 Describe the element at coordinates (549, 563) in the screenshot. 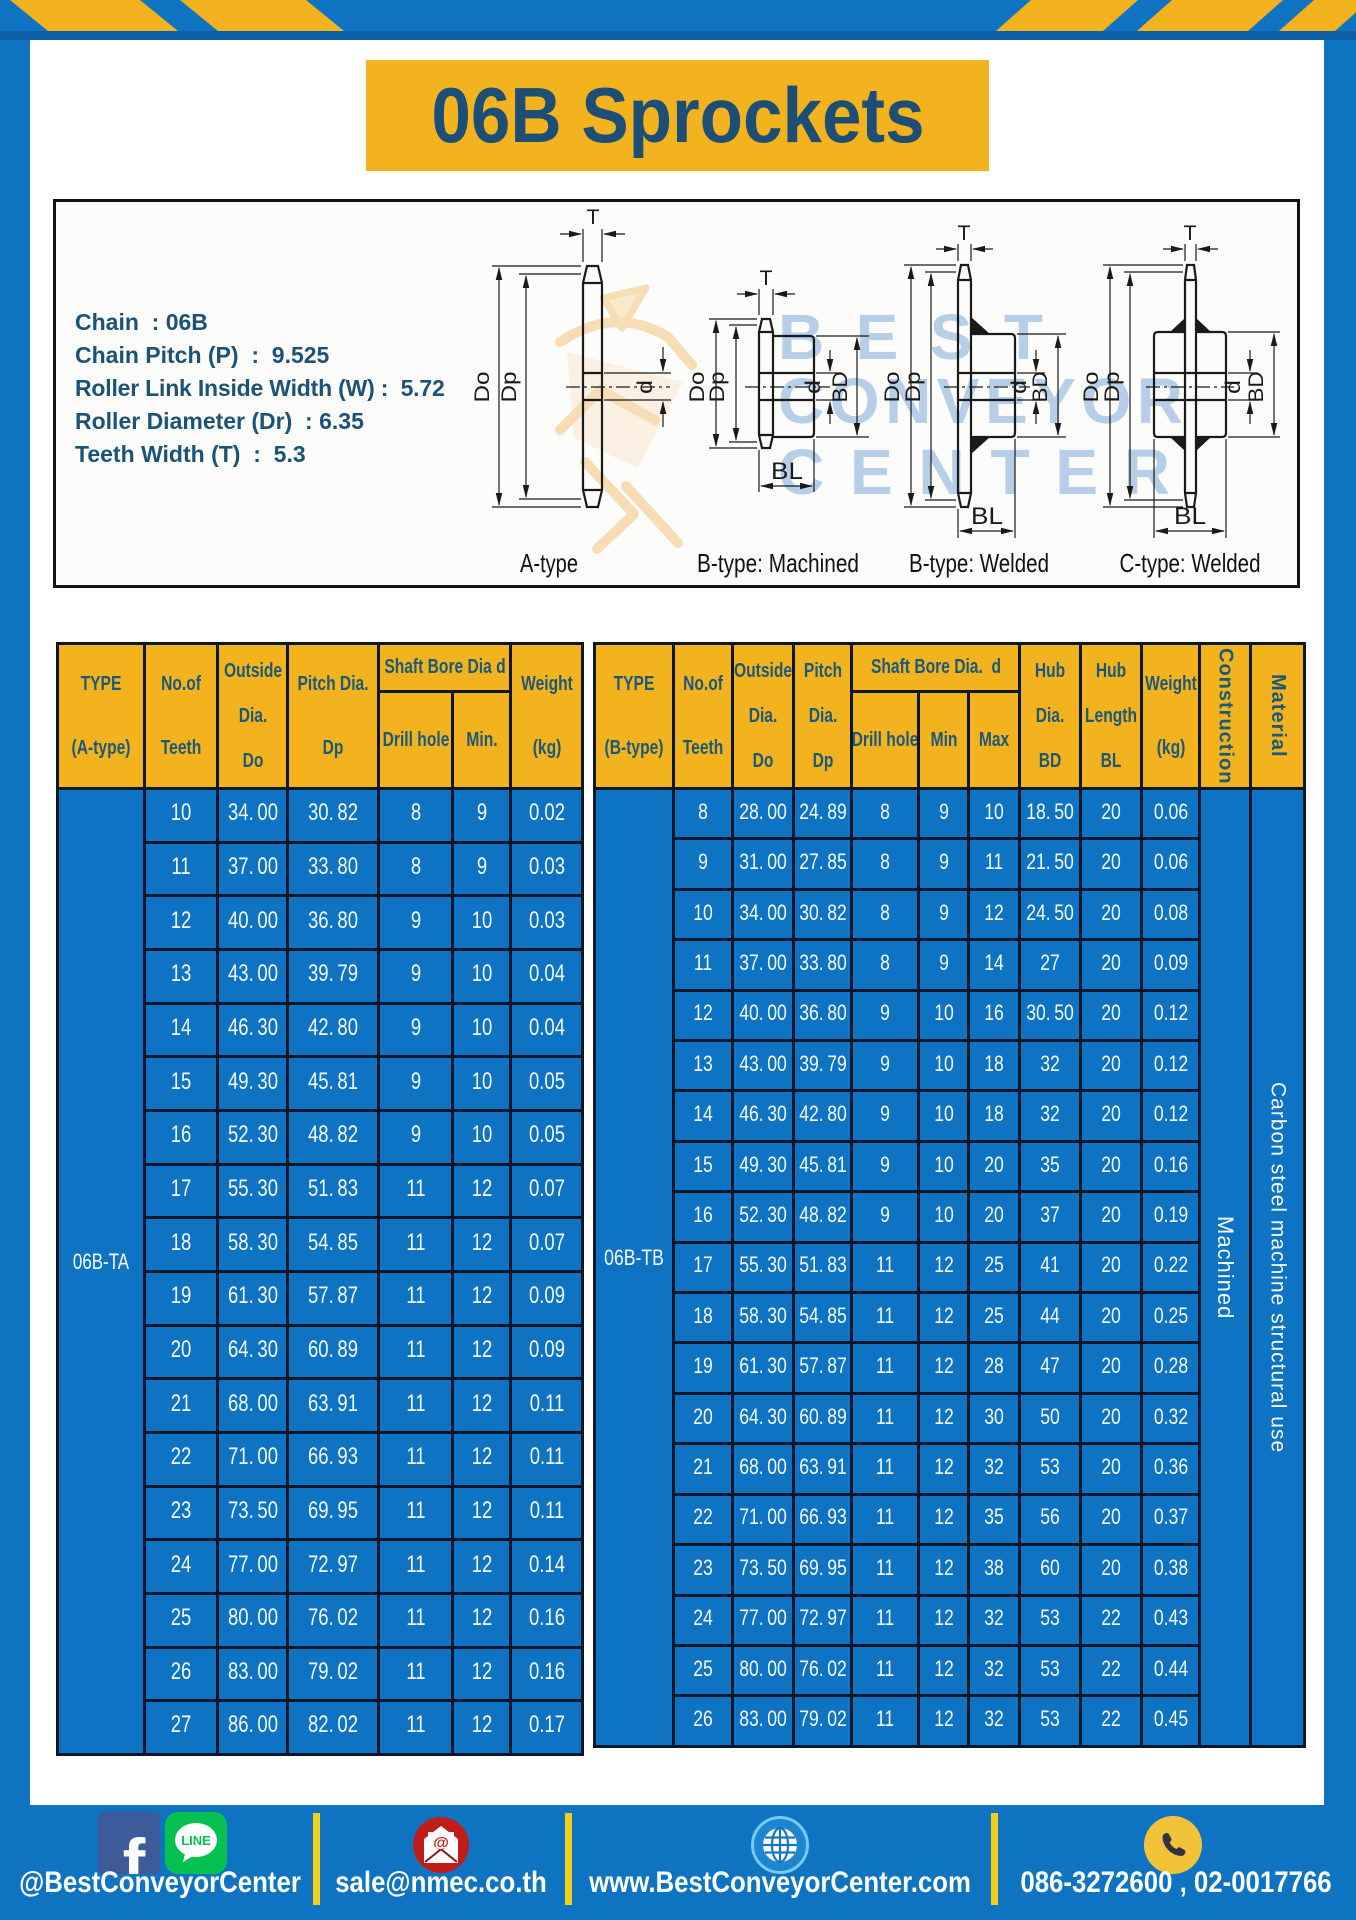

I see `svg-text: A-type` at that location.